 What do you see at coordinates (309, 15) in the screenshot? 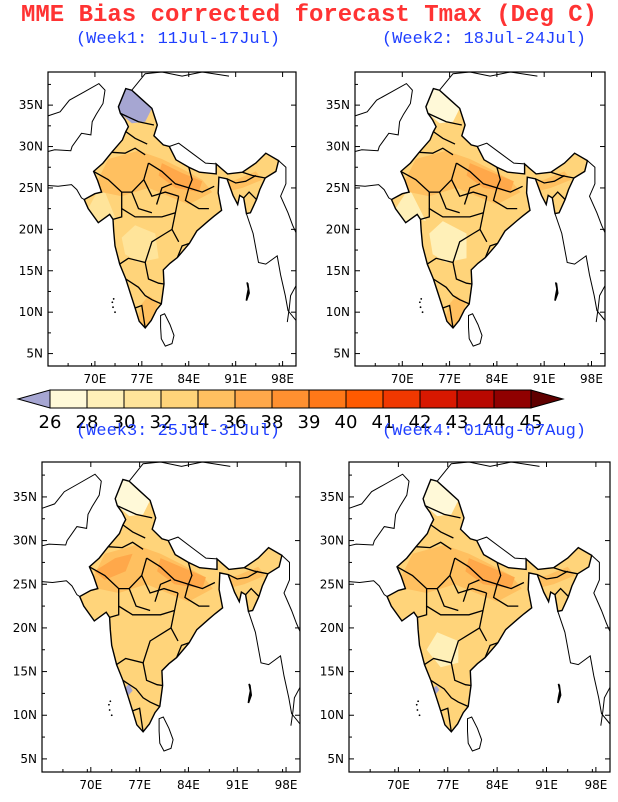
I see `figure-title: MME Bias corrected forecast Tmax (Deg C)` at bounding box center [309, 15].